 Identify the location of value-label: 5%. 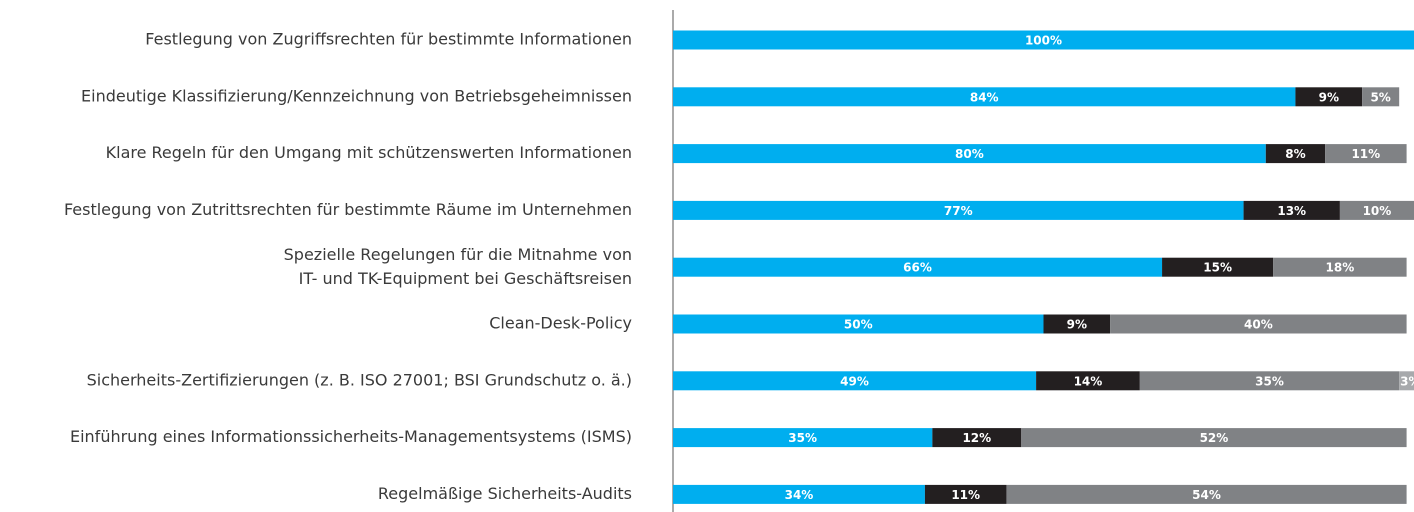
(1380, 97).